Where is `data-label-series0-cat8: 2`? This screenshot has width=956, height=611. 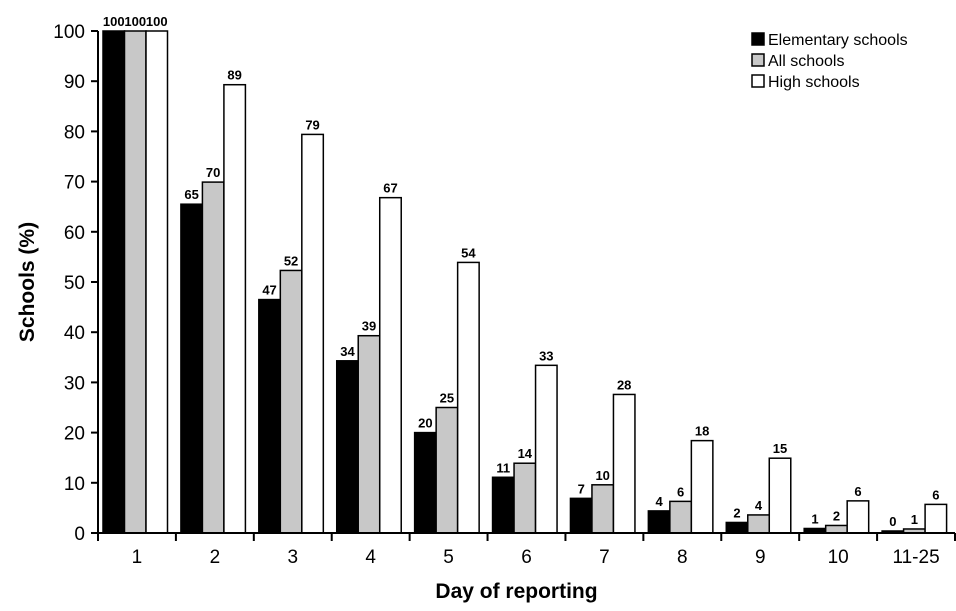 data-label-series0-cat8: 2 is located at coordinates (736, 512).